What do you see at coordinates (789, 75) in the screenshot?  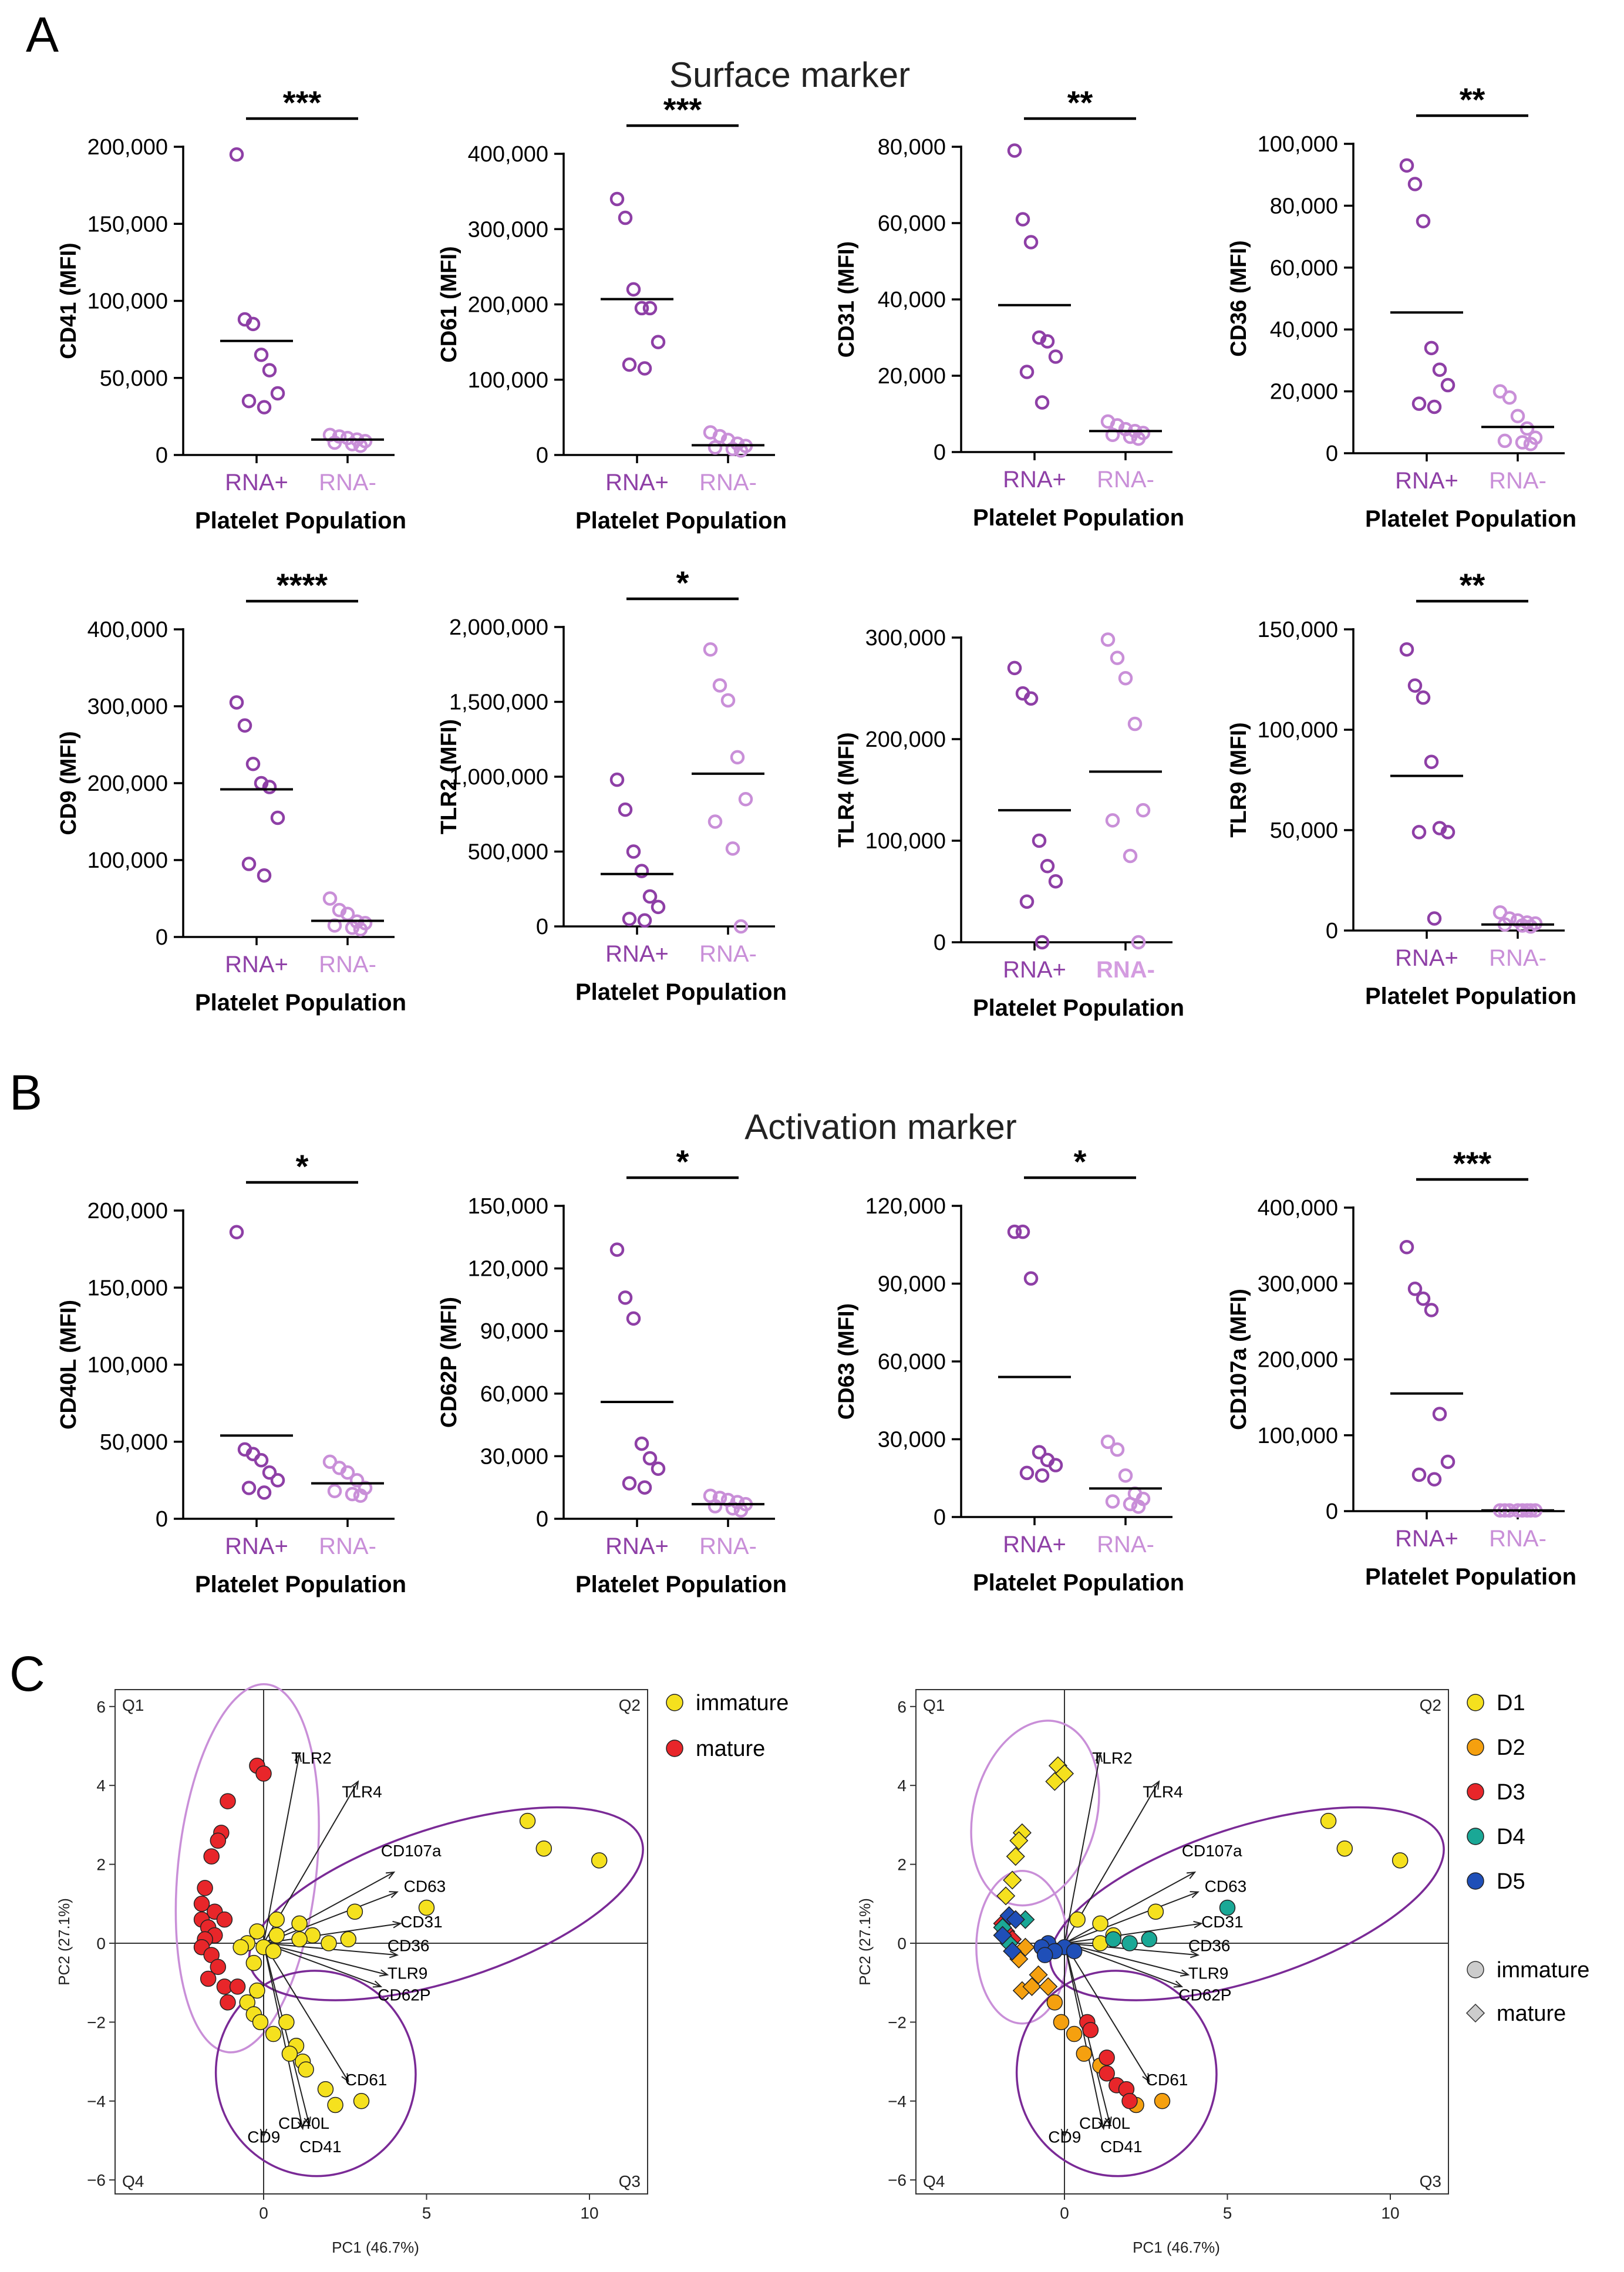 I see `section-title-surface: Surface marker` at bounding box center [789, 75].